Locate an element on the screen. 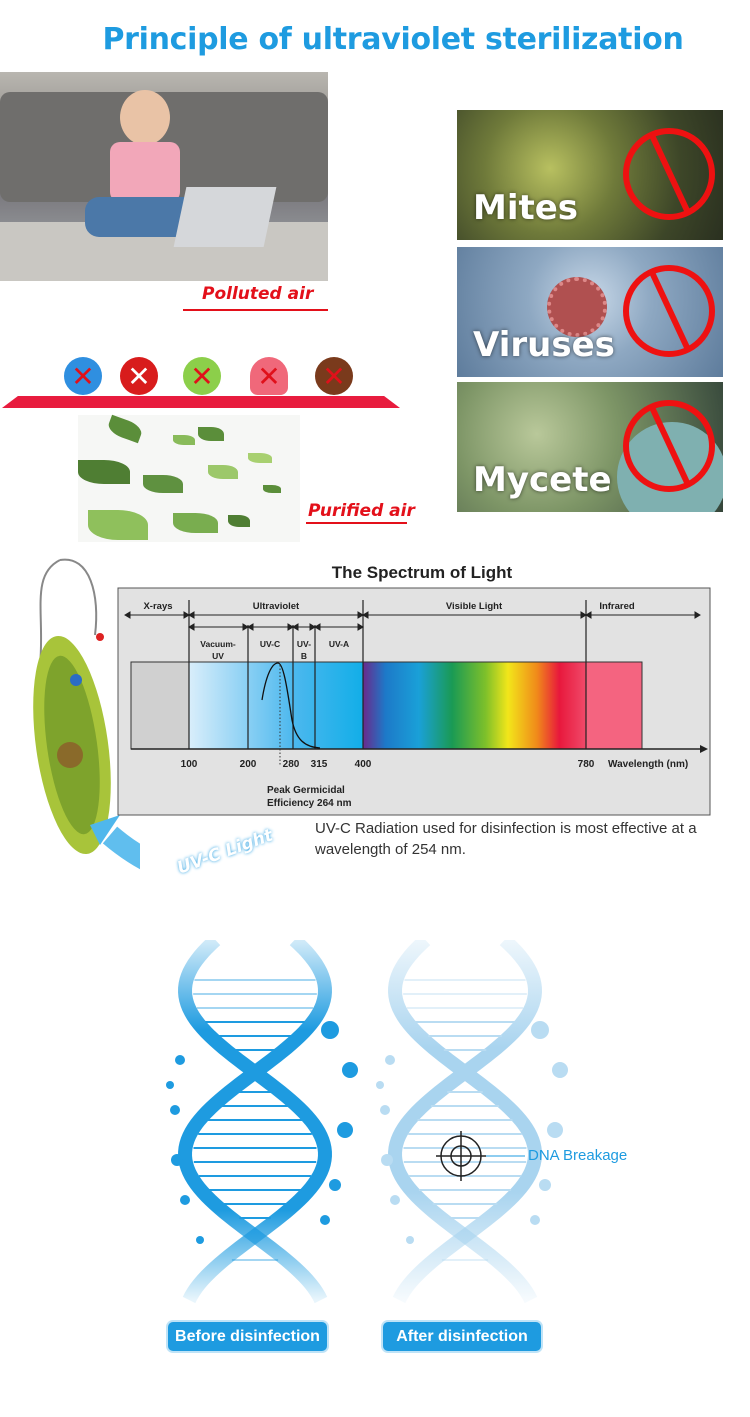 Image resolution: width=750 pixels, height=1417 pixels. germ-pink-crossed-icon: ✕ is located at coordinates (269, 376).